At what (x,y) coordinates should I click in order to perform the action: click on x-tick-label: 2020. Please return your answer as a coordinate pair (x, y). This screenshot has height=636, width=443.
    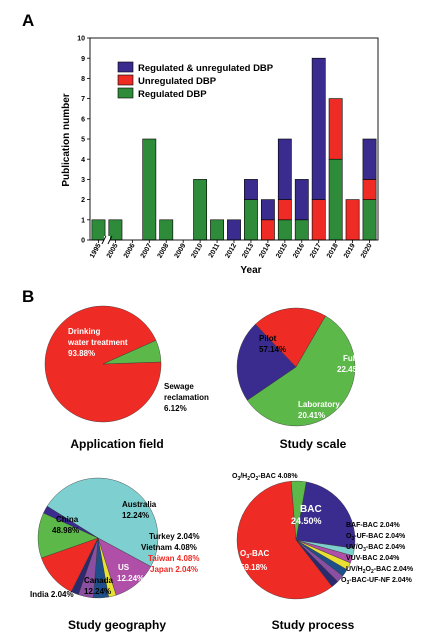
    Looking at the image, I should click on (367, 250).